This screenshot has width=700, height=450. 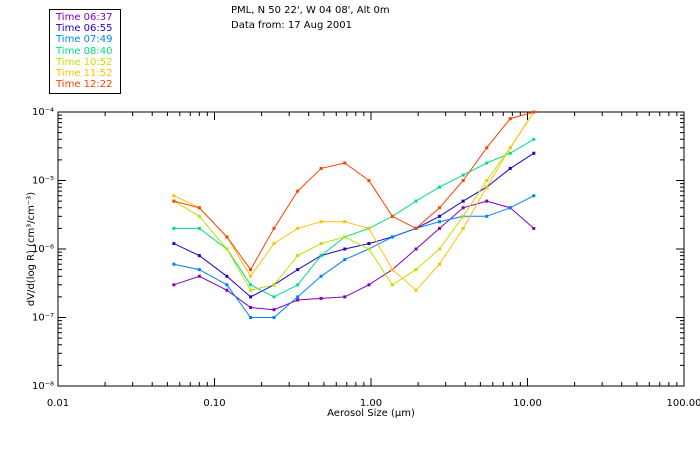 What do you see at coordinates (84, 40) in the screenshot?
I see `legend-entry: Time 07:49` at bounding box center [84, 40].